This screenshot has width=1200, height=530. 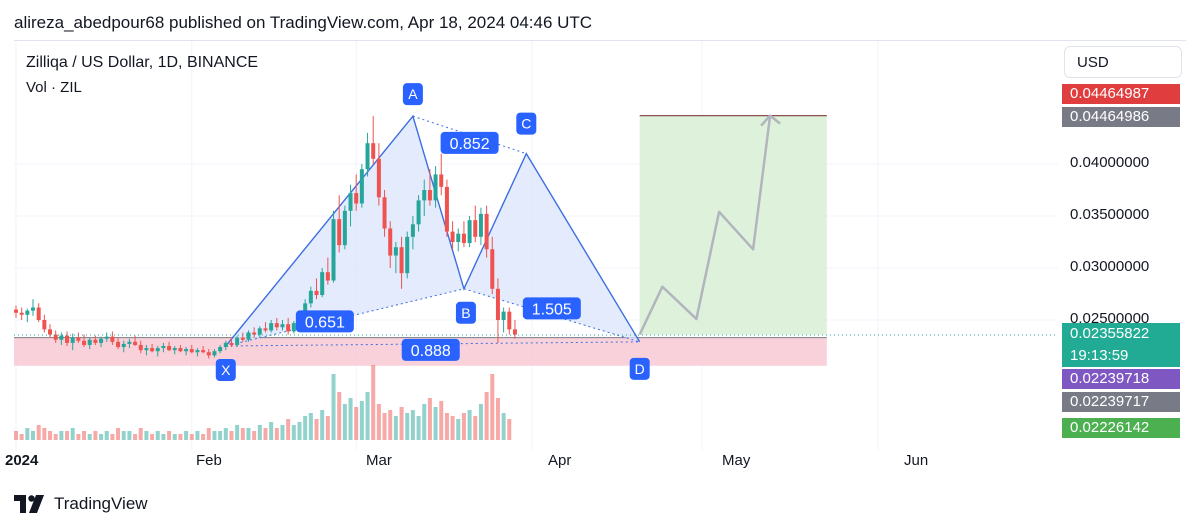 What do you see at coordinates (1110, 214) in the screenshot?
I see `price-tick-label: 0.03500000` at bounding box center [1110, 214].